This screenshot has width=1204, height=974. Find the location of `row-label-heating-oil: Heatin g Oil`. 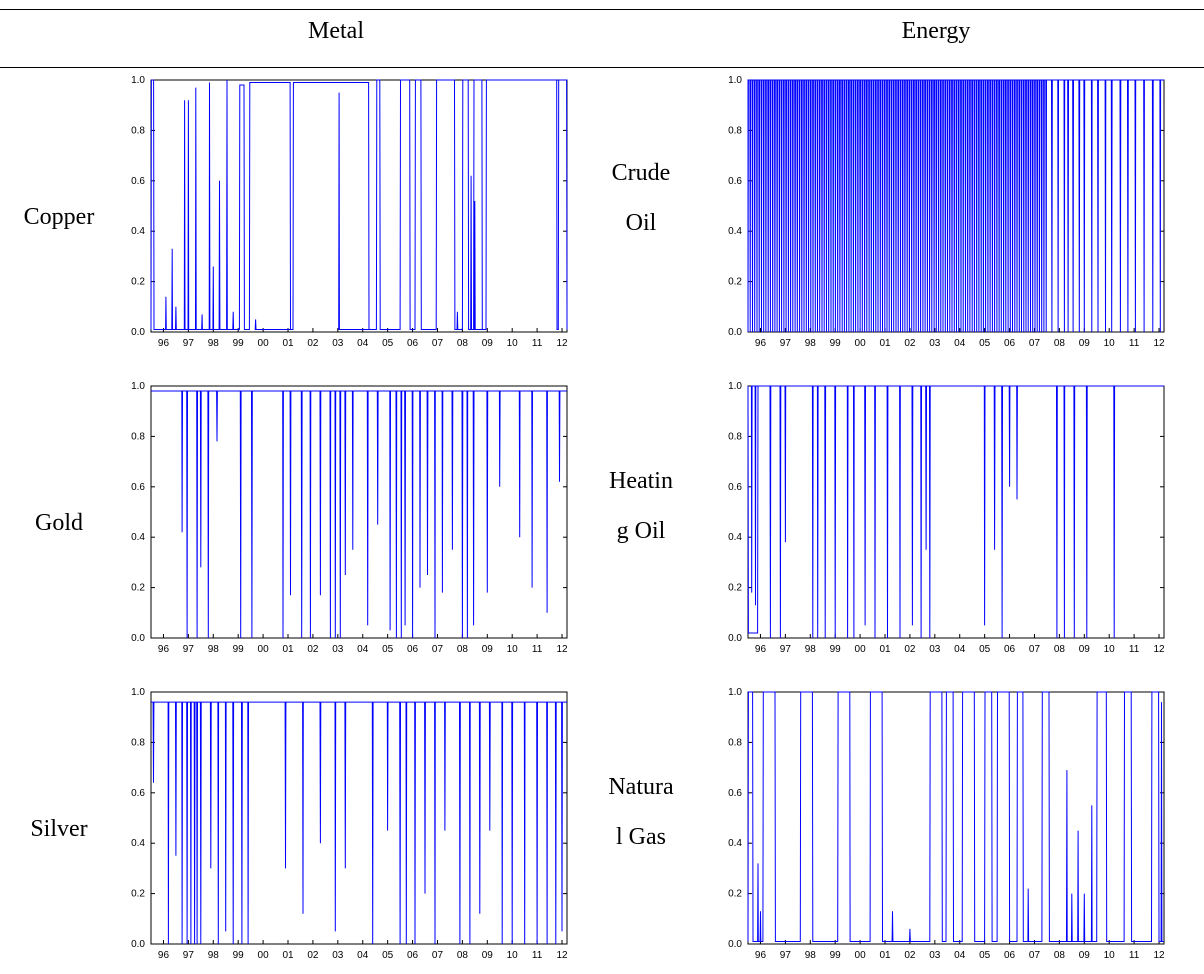

row-label-heating-oil: Heatin g Oil is located at coordinates (641, 506).